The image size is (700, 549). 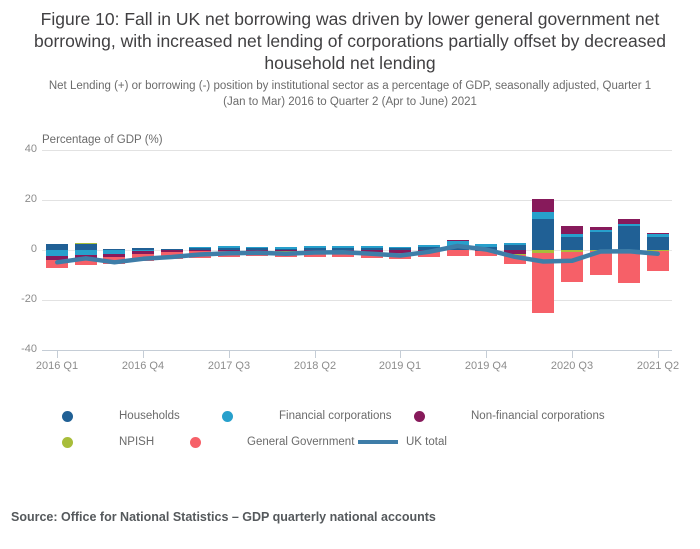 I want to click on legend-item: UK total, so click(x=402, y=442).